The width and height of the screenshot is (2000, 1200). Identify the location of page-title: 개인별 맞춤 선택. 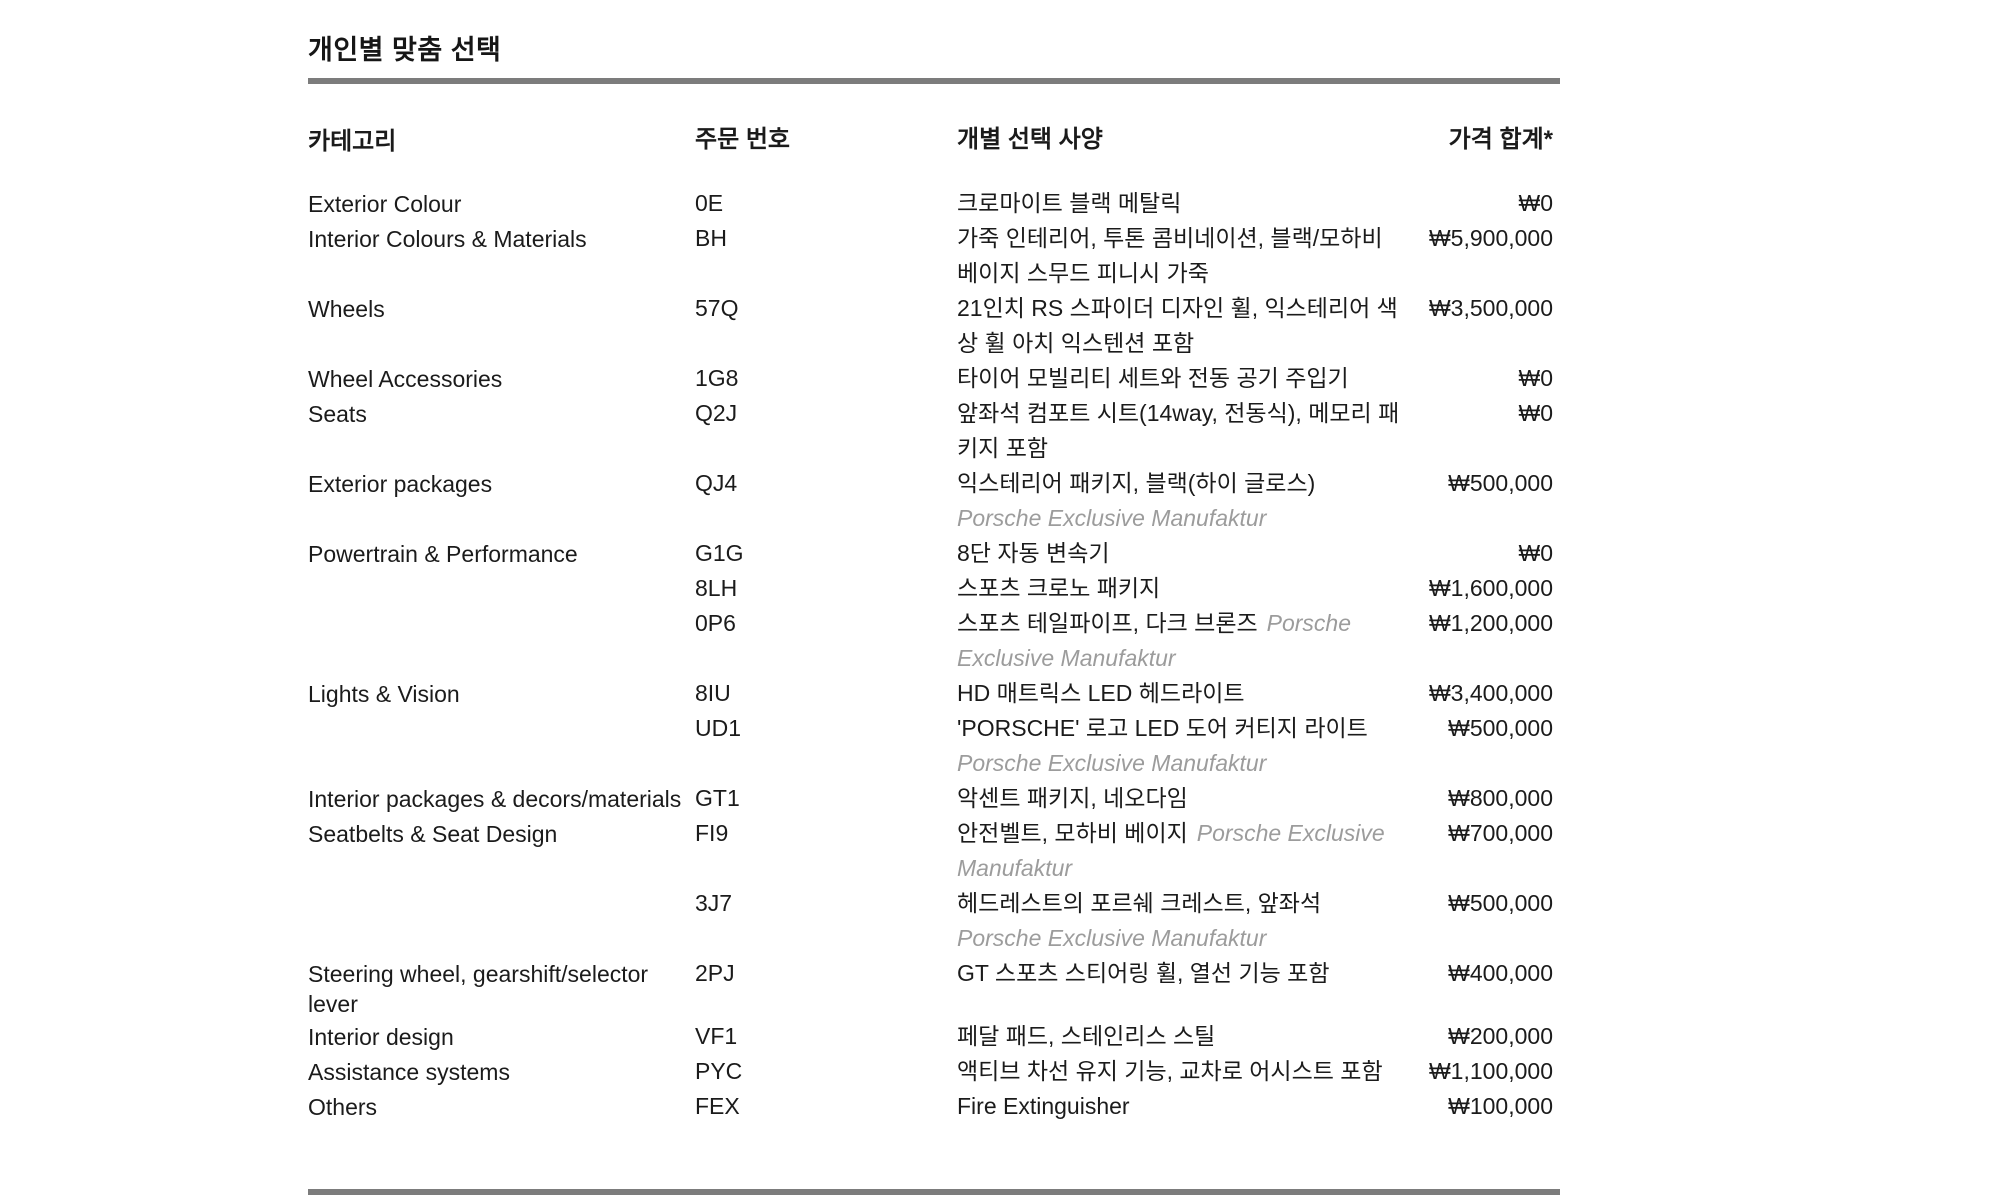
(405, 50).